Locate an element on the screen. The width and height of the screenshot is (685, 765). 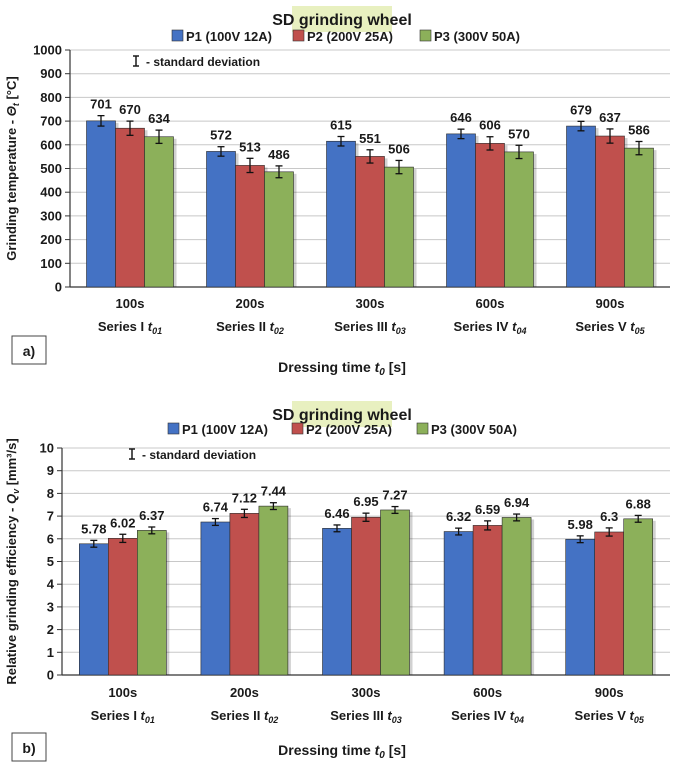
y-tick-label: 8 is located at coordinates (50, 493).